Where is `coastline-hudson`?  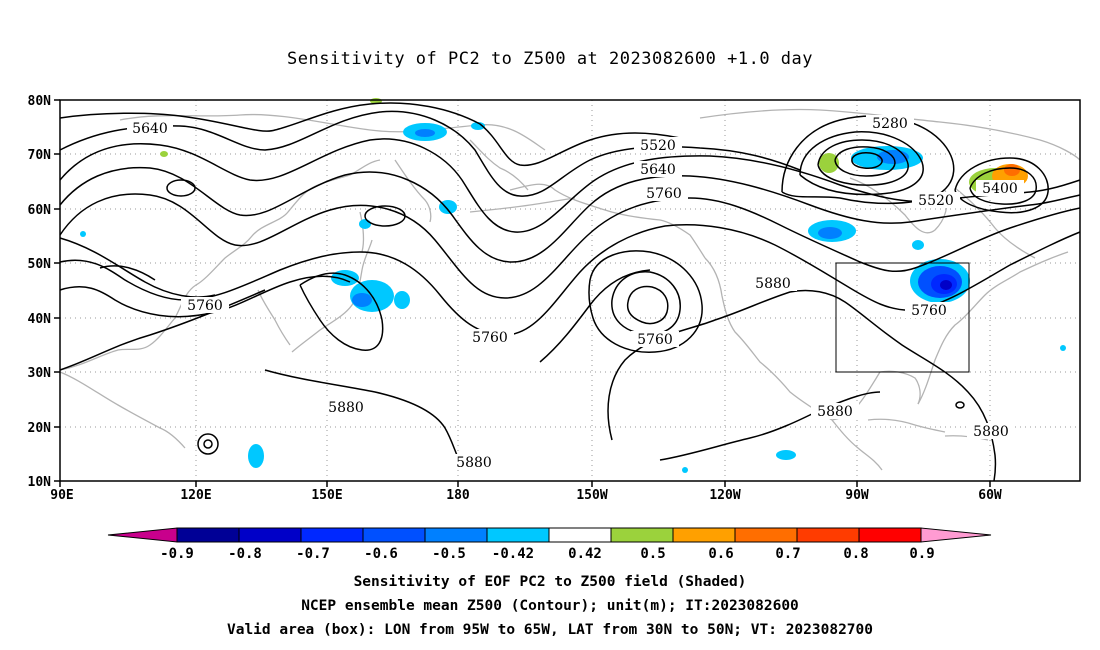
coastline-hudson is located at coordinates (898, 205).